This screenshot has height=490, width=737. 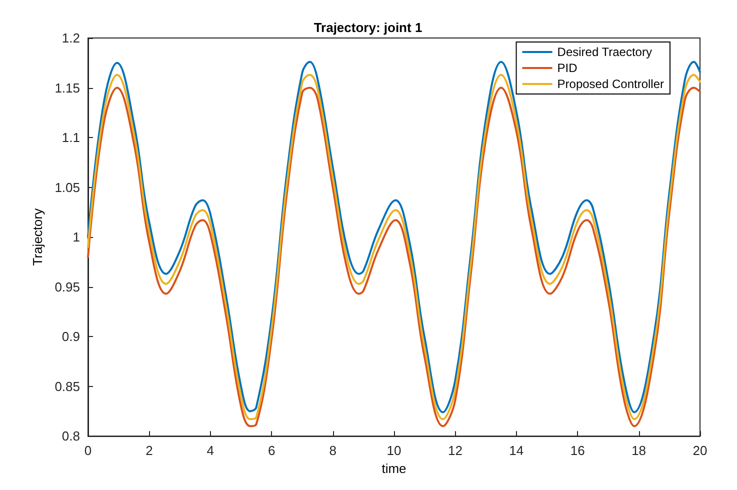 What do you see at coordinates (394, 450) in the screenshot?
I see `x-tick-label: 10` at bounding box center [394, 450].